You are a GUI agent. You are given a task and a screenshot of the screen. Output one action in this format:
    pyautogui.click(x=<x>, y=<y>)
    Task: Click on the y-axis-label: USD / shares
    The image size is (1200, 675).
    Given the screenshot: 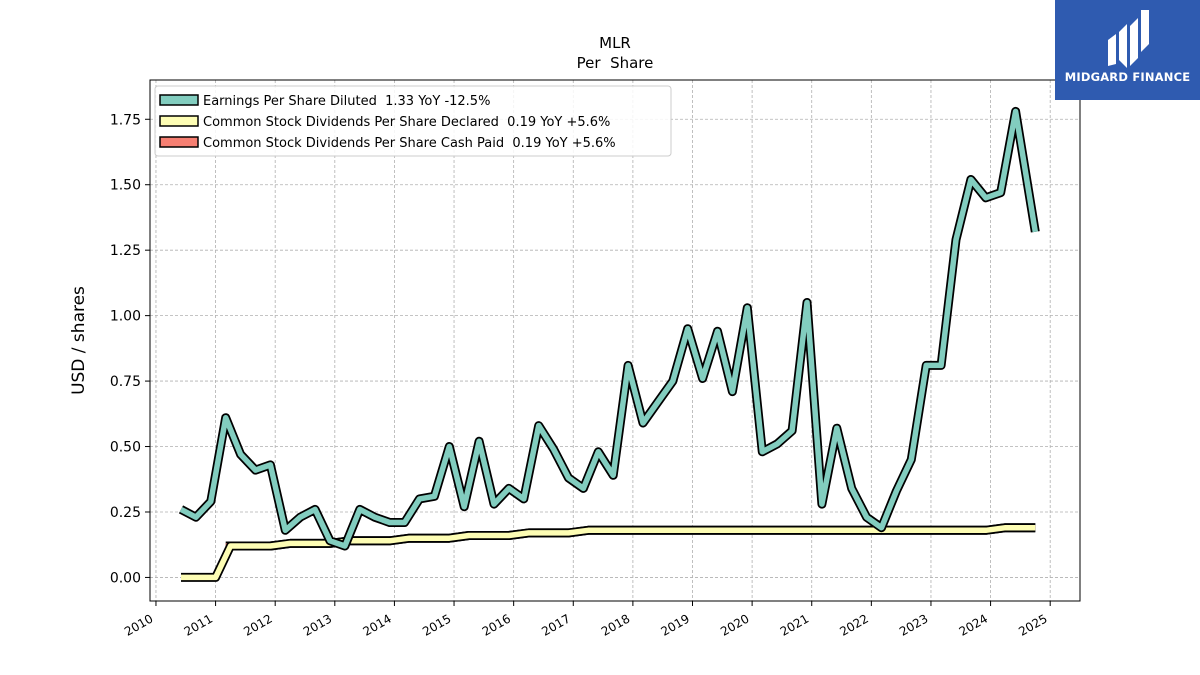 What is the action you would take?
    pyautogui.click(x=79, y=340)
    